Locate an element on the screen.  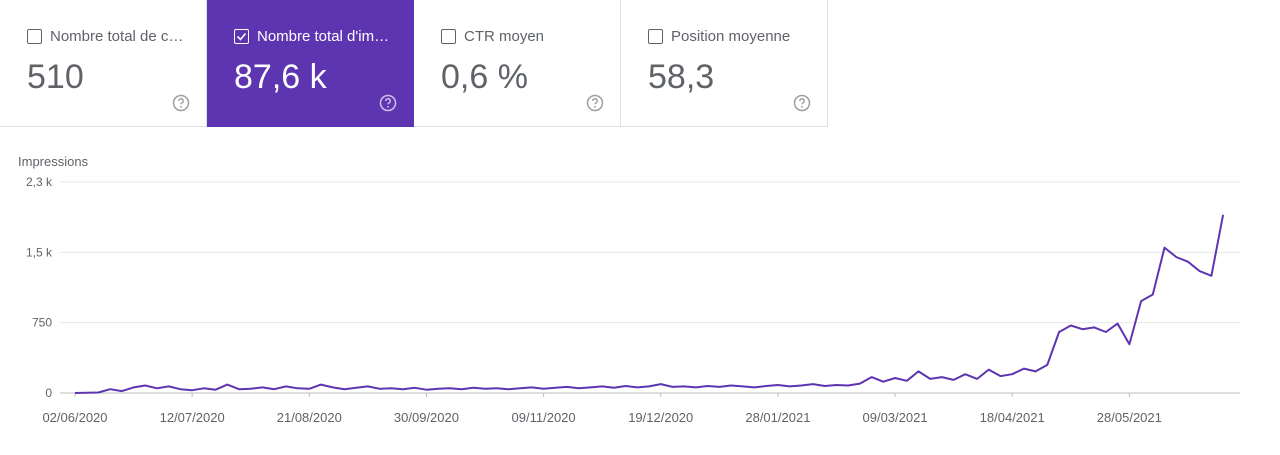
metric-card: Nombre total d'im… 87,6 k is located at coordinates (310, 63).